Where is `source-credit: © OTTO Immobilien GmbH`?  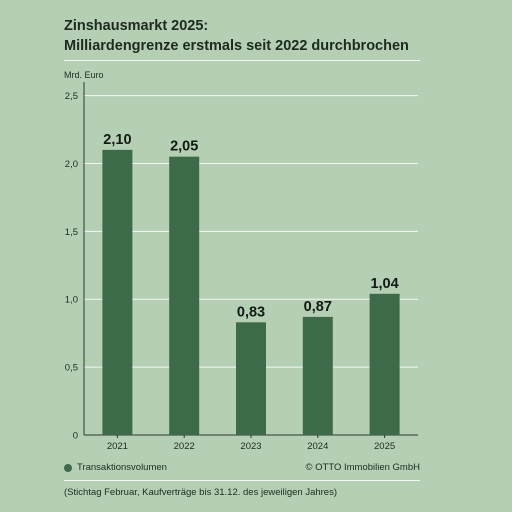 source-credit: © OTTO Immobilien GmbH is located at coordinates (362, 467).